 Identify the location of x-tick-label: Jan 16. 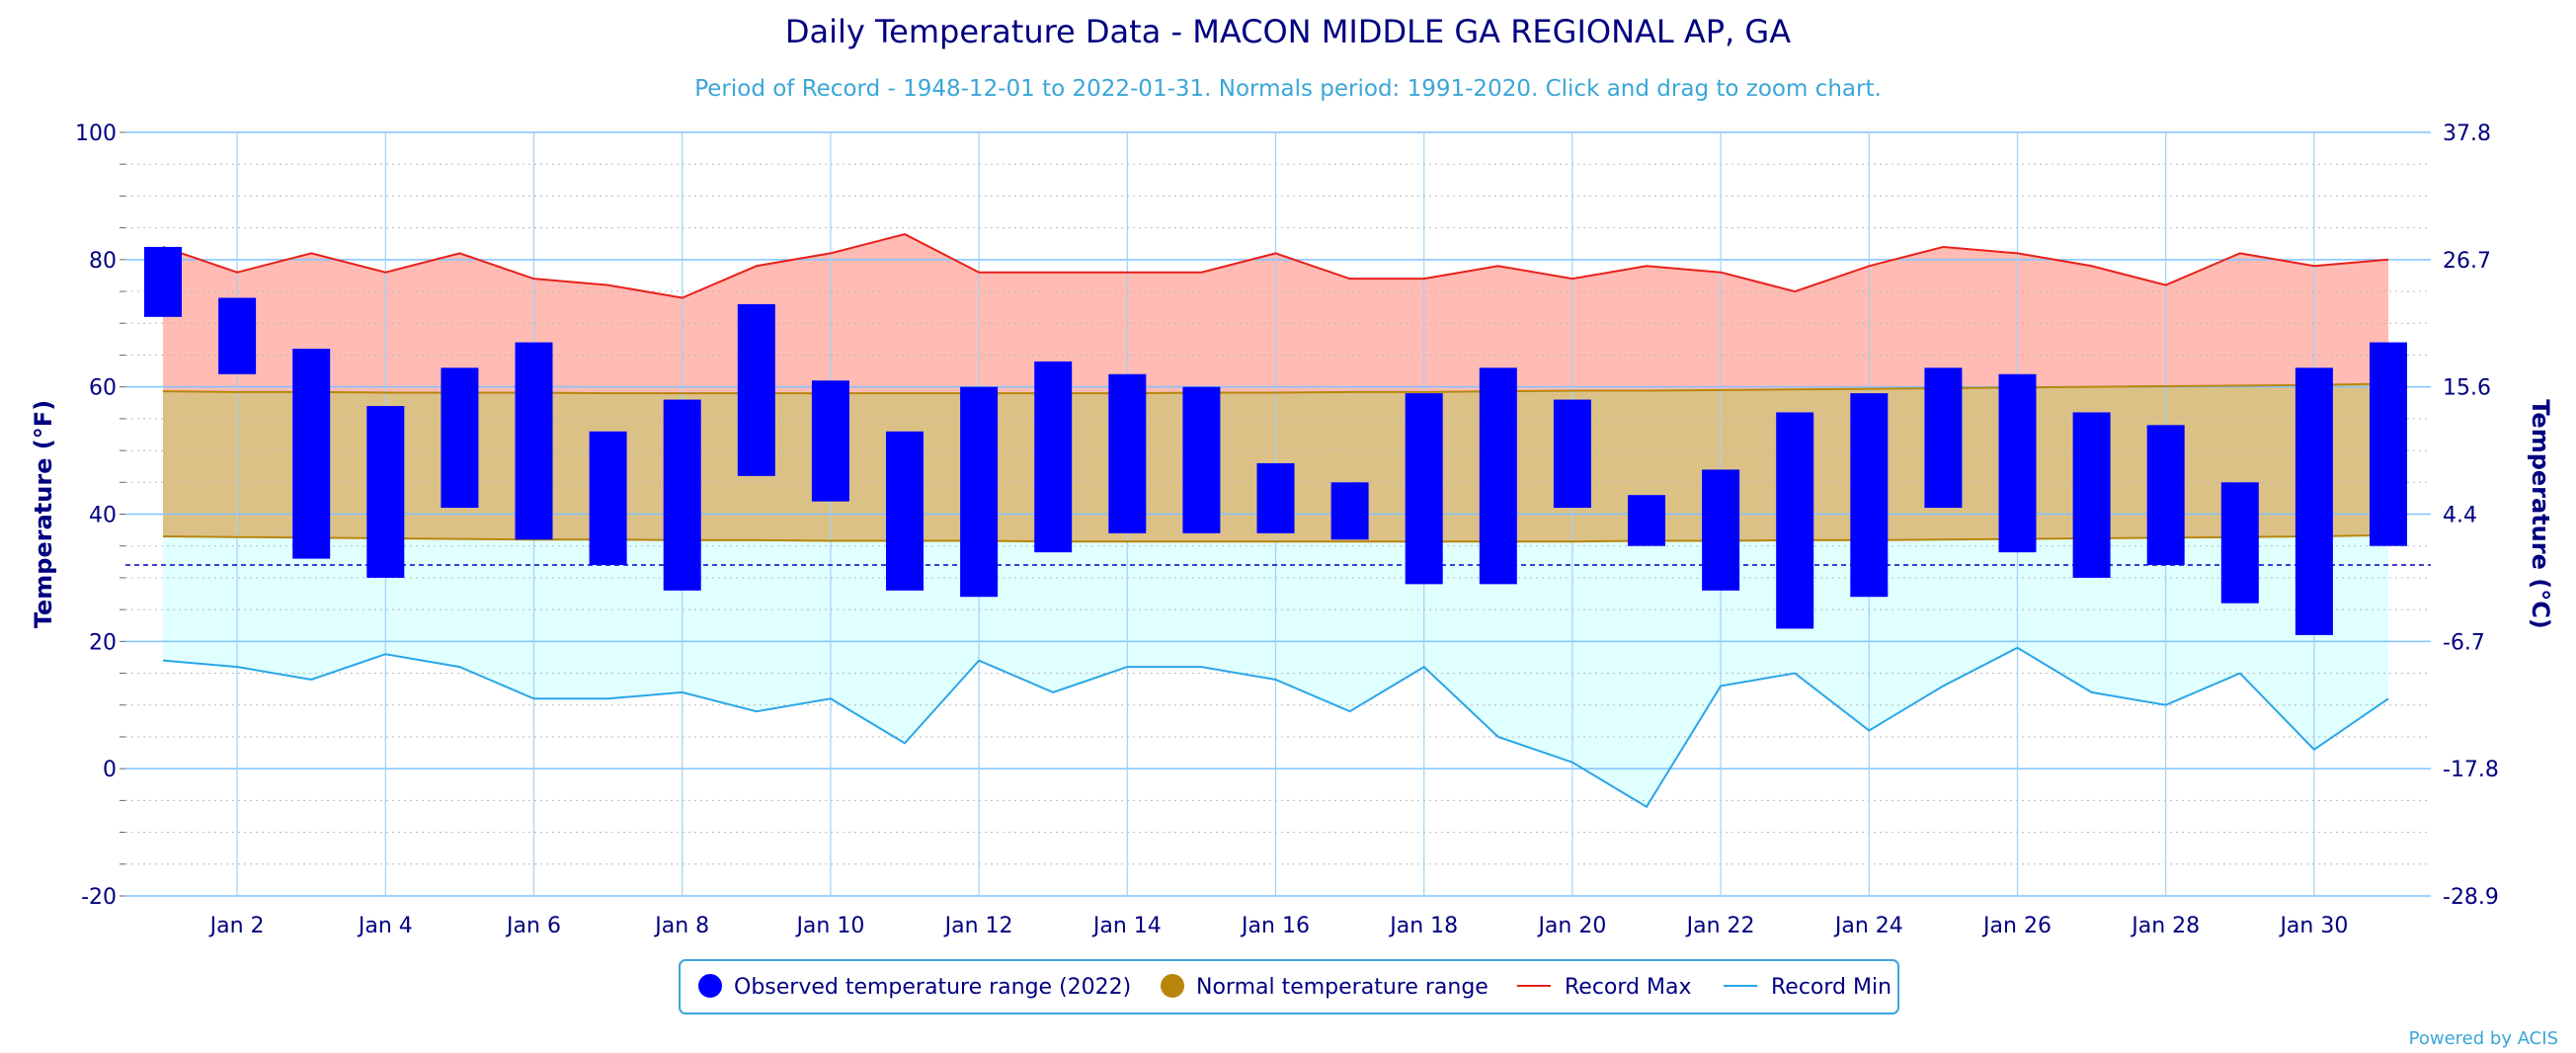
(1275, 926).